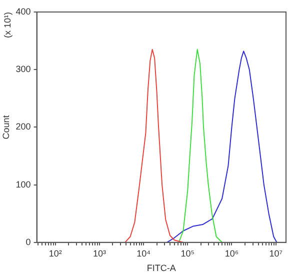 The width and height of the screenshot is (292, 275). I want to click on y-tick-label: 400, so click(23, 11).